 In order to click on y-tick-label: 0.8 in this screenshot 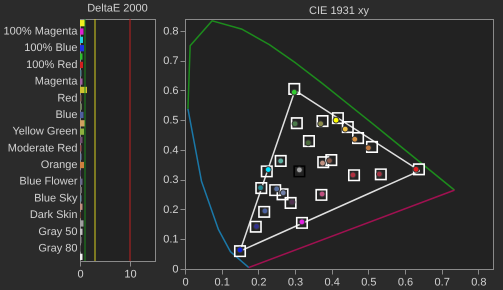, I will do `click(170, 31)`.